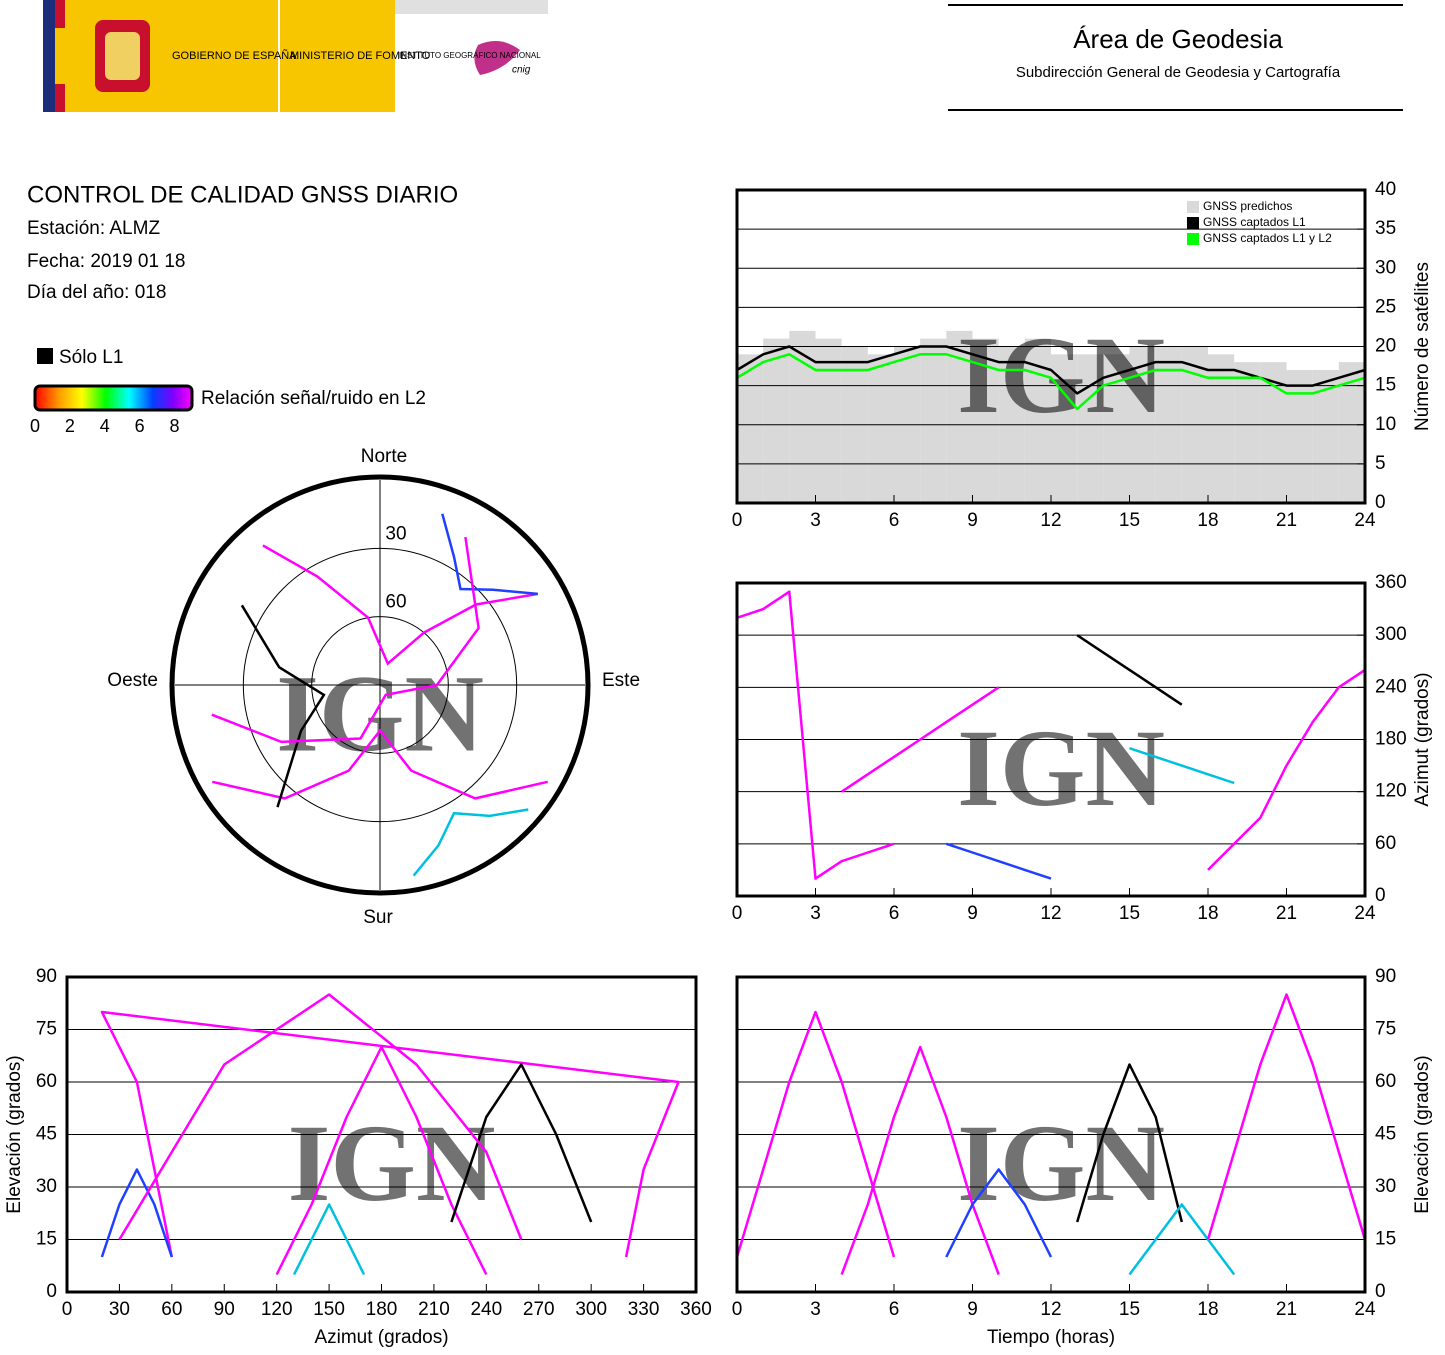 The image size is (1445, 1355). Describe the element at coordinates (1380, 463) in the screenshot. I see `y-tick-label: 5` at that location.